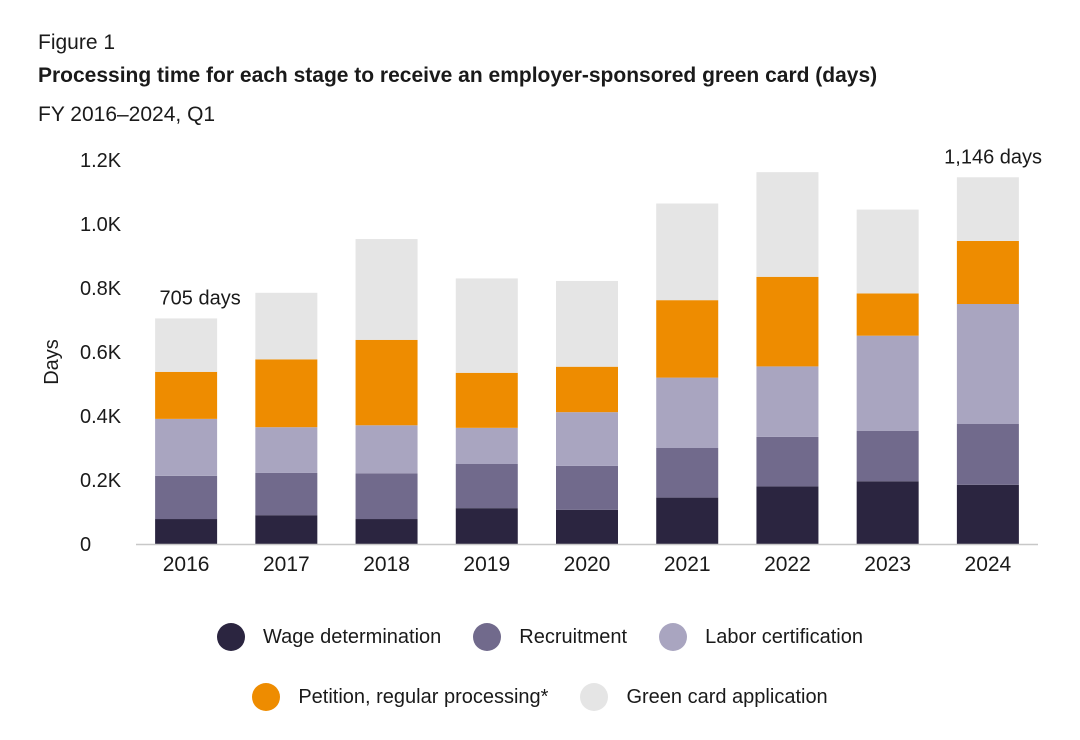  Describe the element at coordinates (687, 564) in the screenshot. I see `x-tick-label: 2021` at that location.